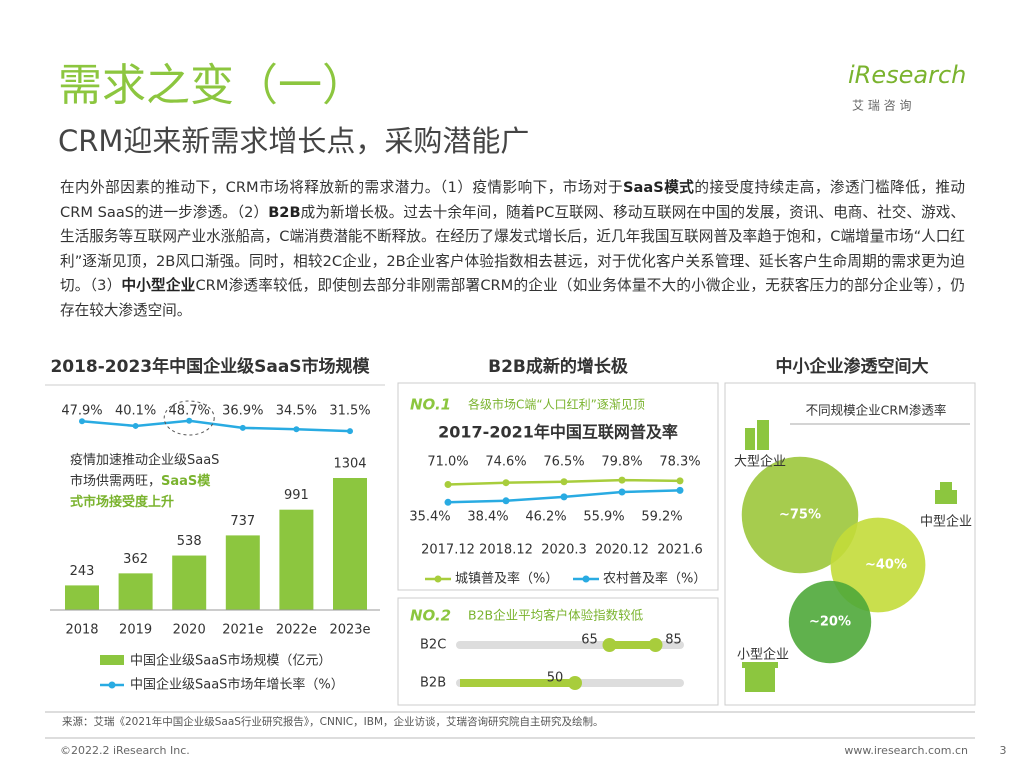 The image size is (1024, 768). What do you see at coordinates (342, 187) in the screenshot?
I see `text-run: 在内外部因素的推动下，CRM市场将释放新的需求潜力。（1）疫情影响下，市场对于` at bounding box center [342, 187].